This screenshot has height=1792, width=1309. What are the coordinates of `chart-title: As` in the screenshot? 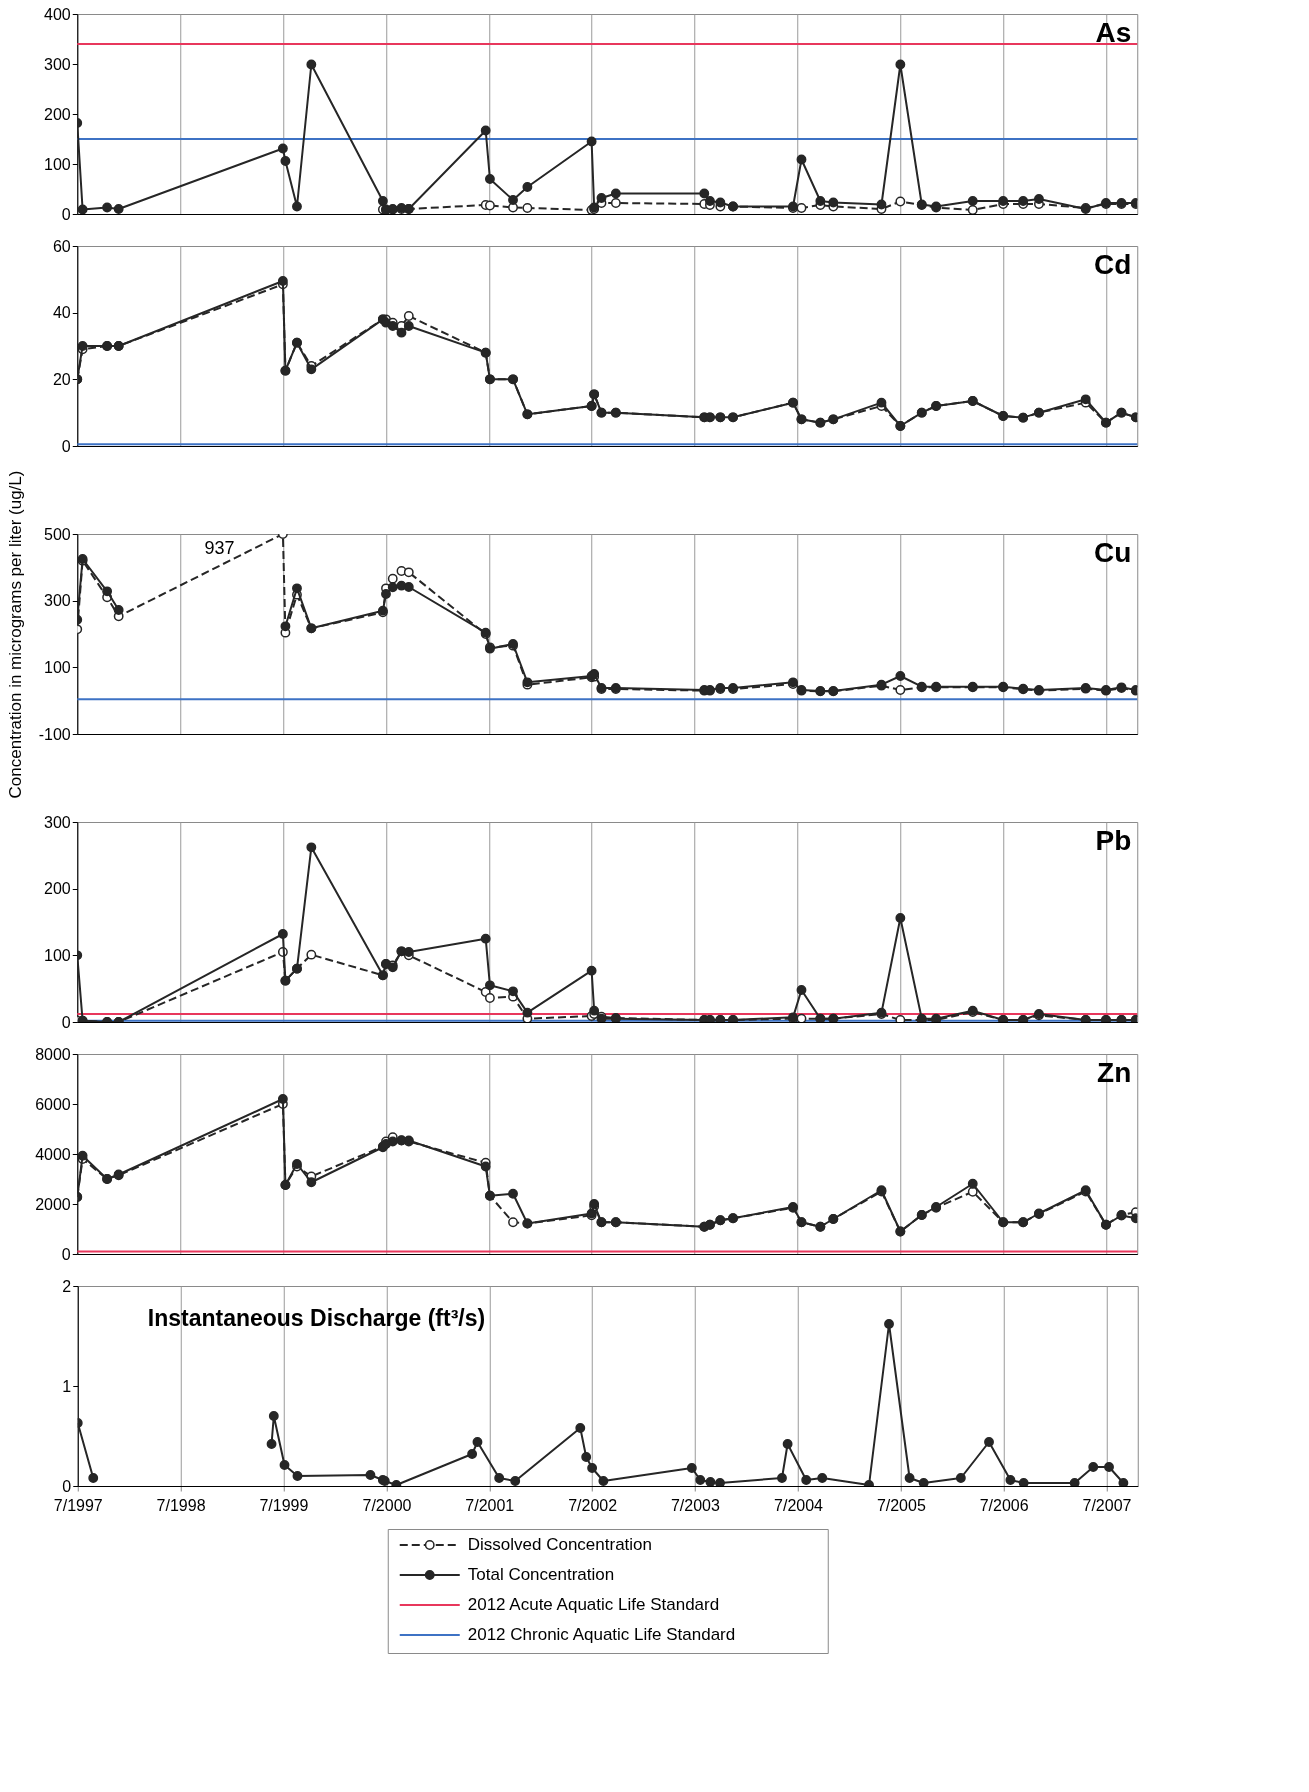 It's located at (1113, 32).